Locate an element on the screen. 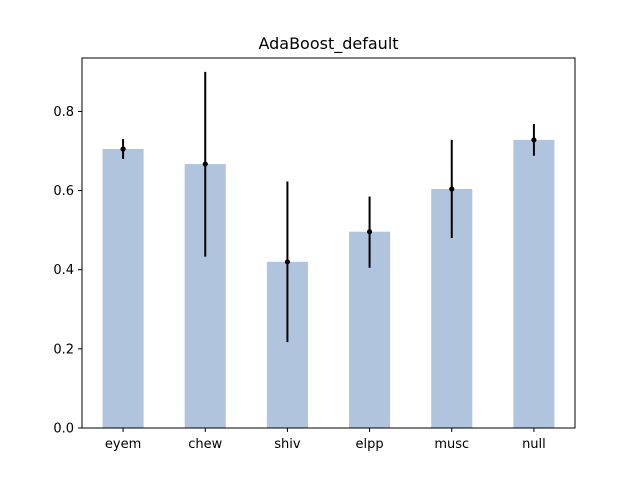  x-tick-label-elpp: elpp is located at coordinates (370, 444).